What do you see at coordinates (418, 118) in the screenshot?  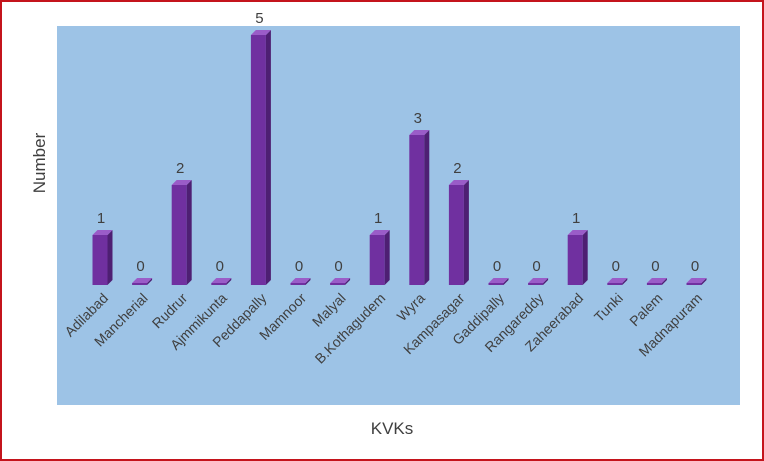 I see `data-label: 3` at bounding box center [418, 118].